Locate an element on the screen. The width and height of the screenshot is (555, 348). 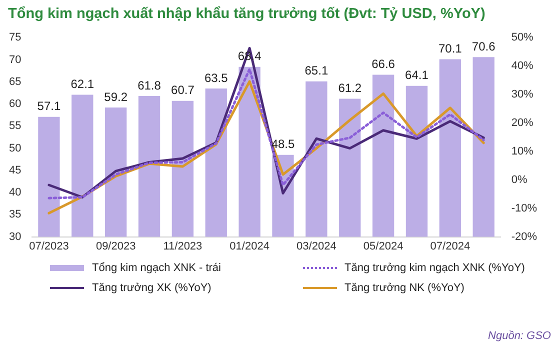
data-label: 62.1 is located at coordinates (82, 84).